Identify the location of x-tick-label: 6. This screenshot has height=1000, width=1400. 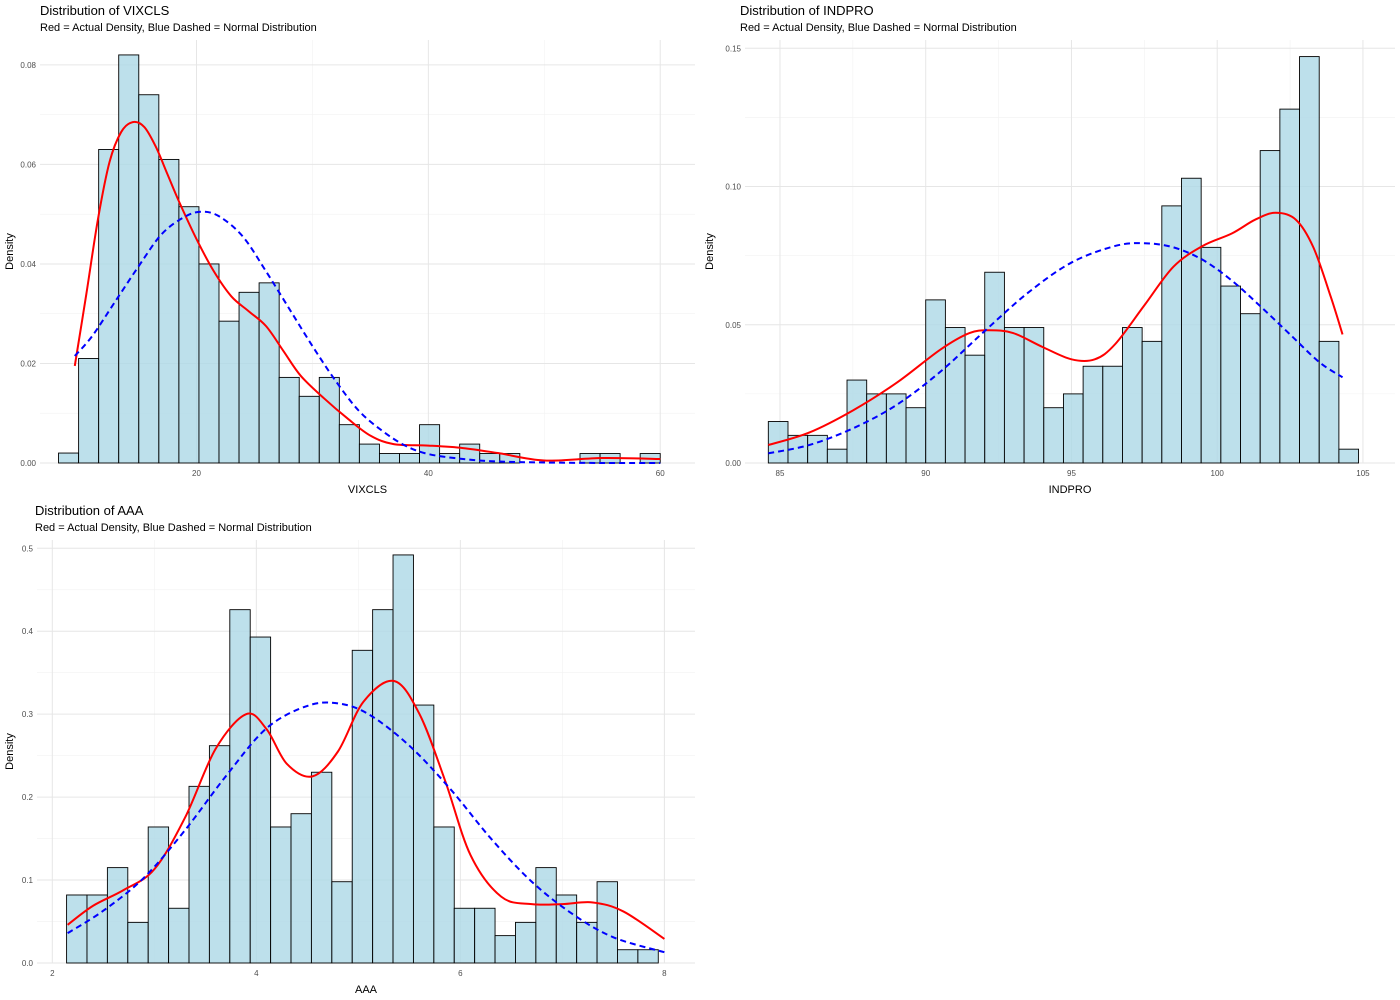
(460, 973).